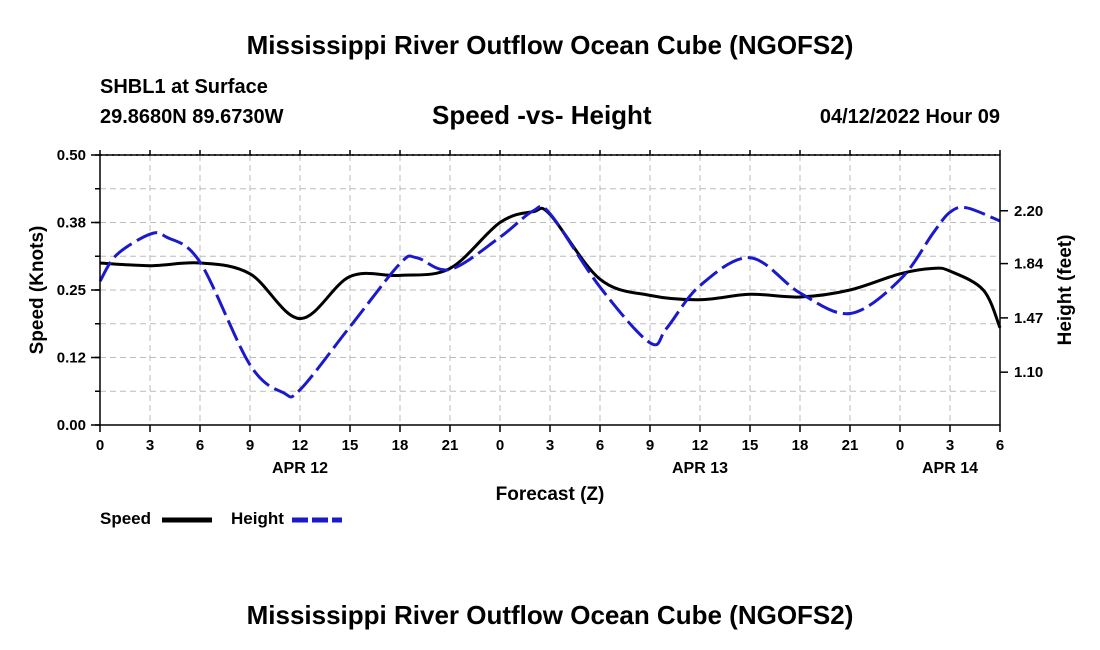 This screenshot has height=650, width=1100. What do you see at coordinates (184, 87) in the screenshot?
I see `station-name: SHBL1 at Surface` at bounding box center [184, 87].